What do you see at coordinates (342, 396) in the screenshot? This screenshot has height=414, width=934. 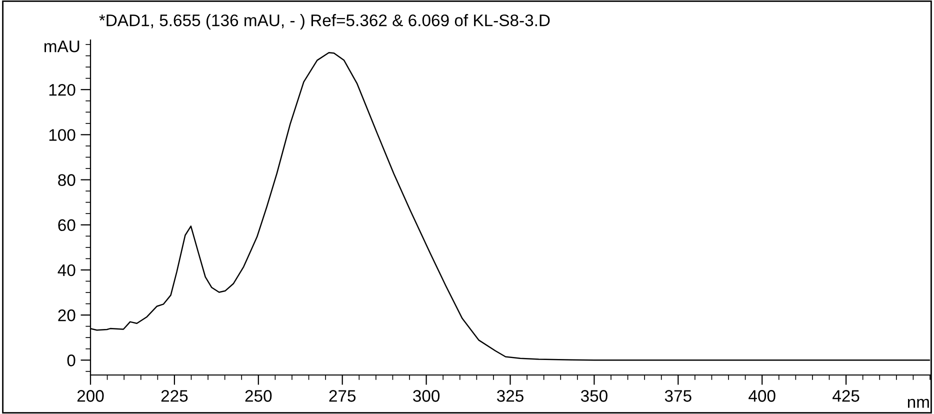 I see `x-tick-label: 275` at bounding box center [342, 396].